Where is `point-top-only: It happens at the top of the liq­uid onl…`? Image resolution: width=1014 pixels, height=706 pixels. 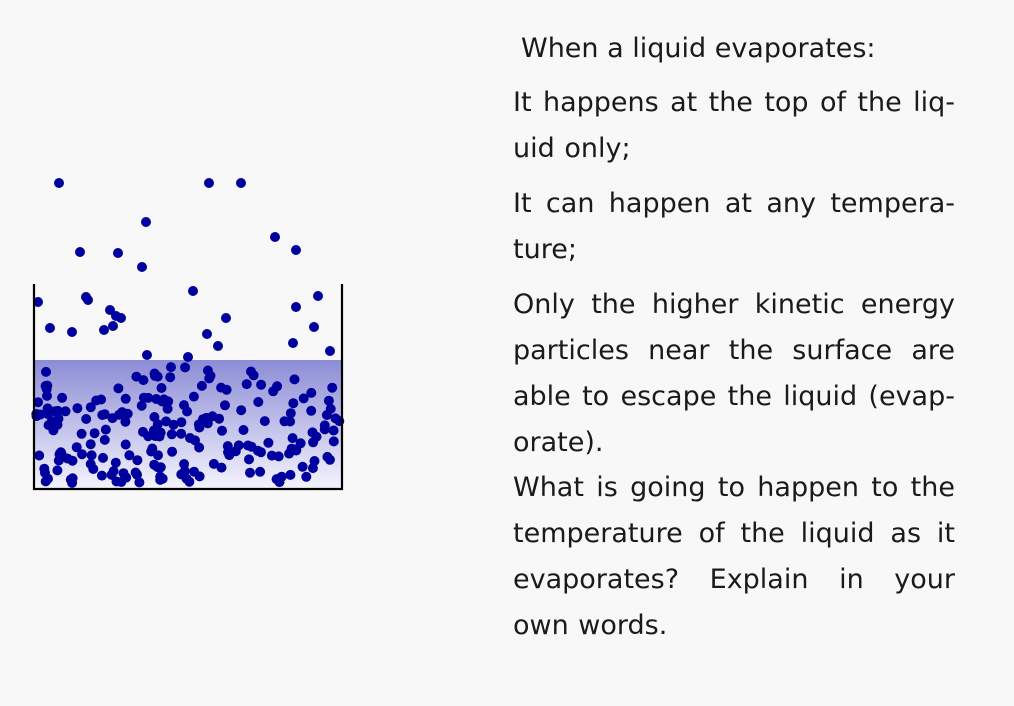
point-top-only: It happens at the top of the liq­uid onl… is located at coordinates (734, 125).